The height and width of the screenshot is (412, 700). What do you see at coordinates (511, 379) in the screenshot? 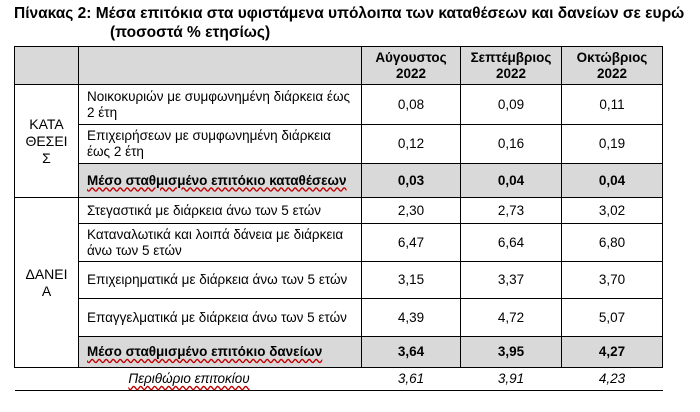
I see `value-cell: 3,91` at bounding box center [511, 379].